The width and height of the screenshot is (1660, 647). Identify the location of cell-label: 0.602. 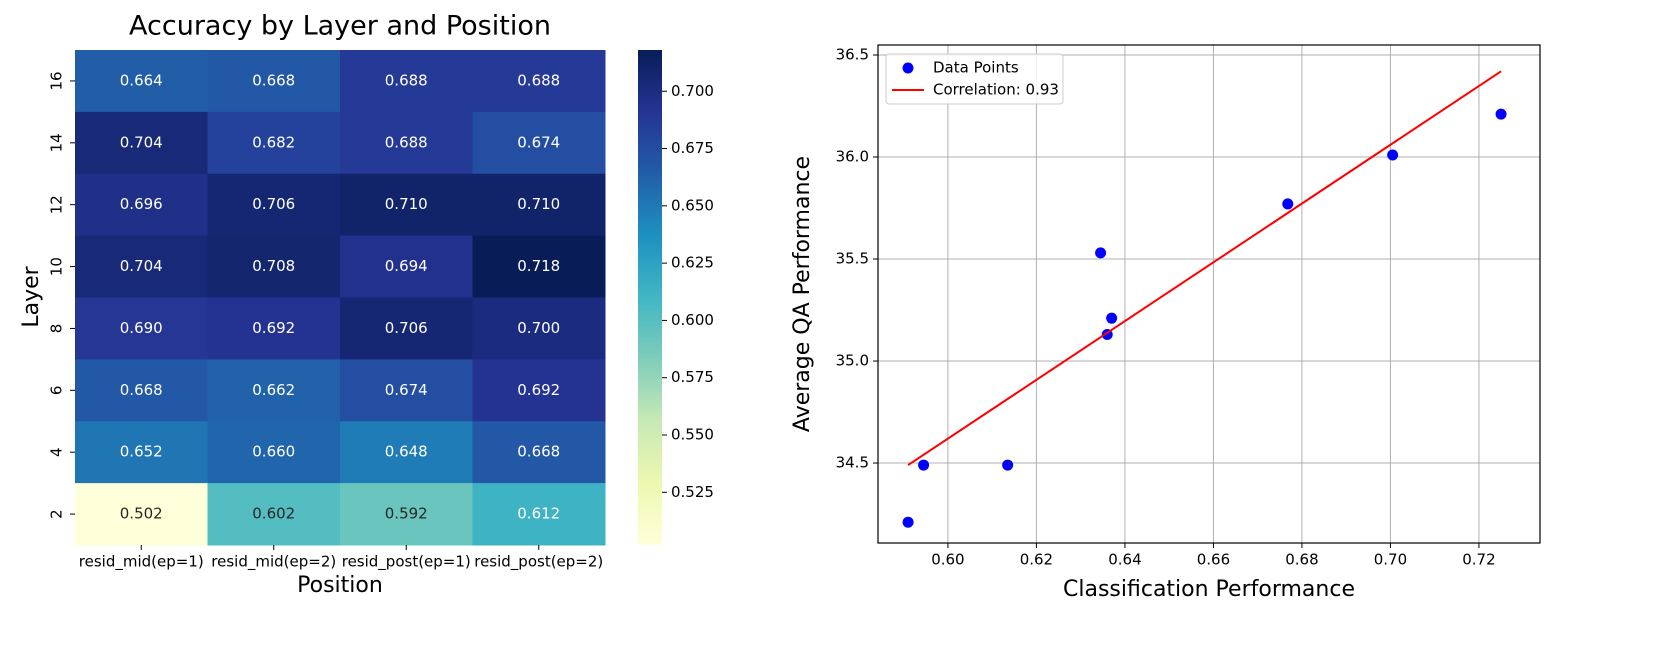
(273, 514).